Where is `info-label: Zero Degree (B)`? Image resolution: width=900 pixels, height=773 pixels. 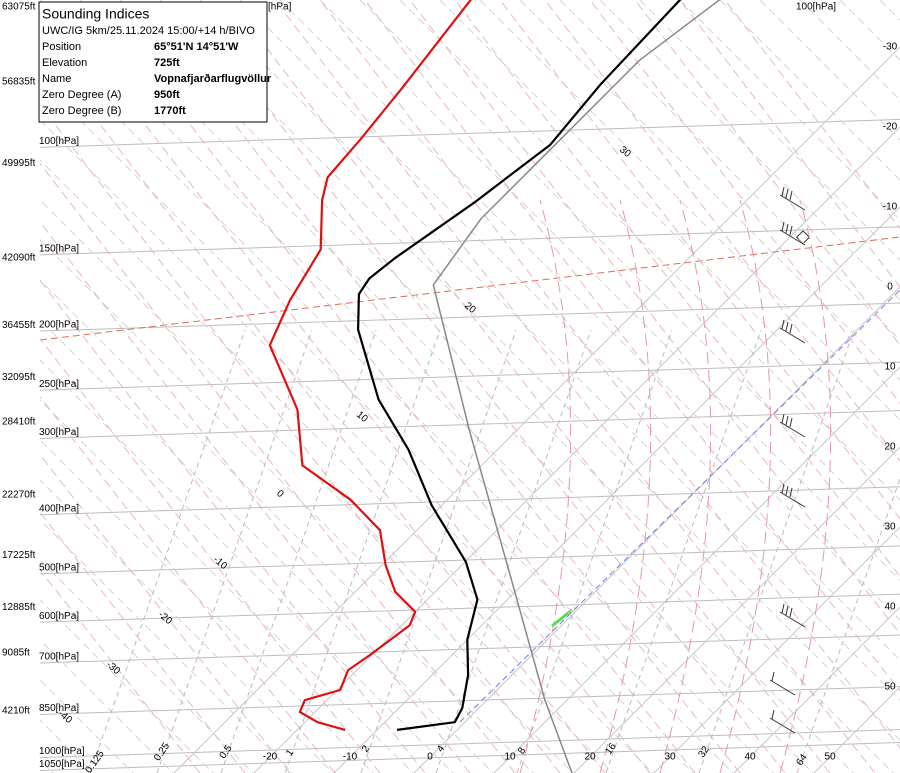 info-label: Zero Degree (B) is located at coordinates (81, 111).